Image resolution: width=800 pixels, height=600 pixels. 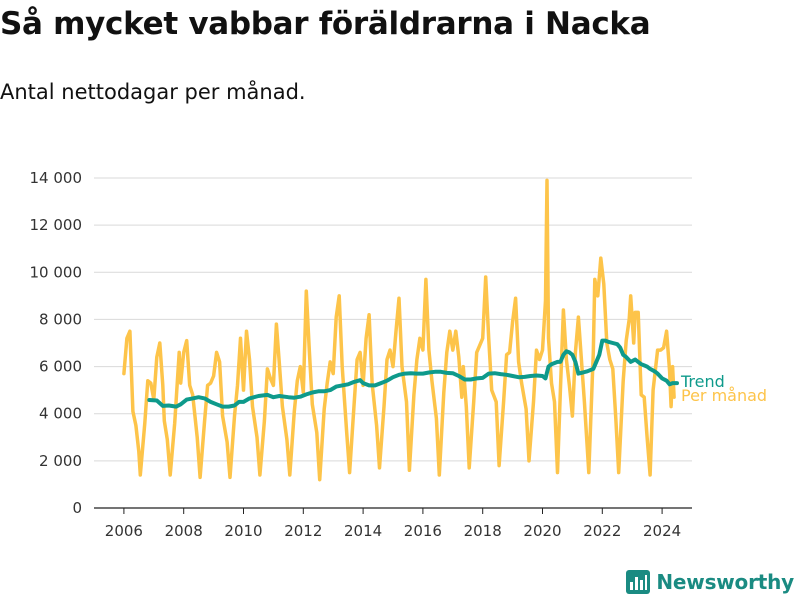 I want to click on newsworthy-logo: Newsworthy, so click(x=710, y=582).